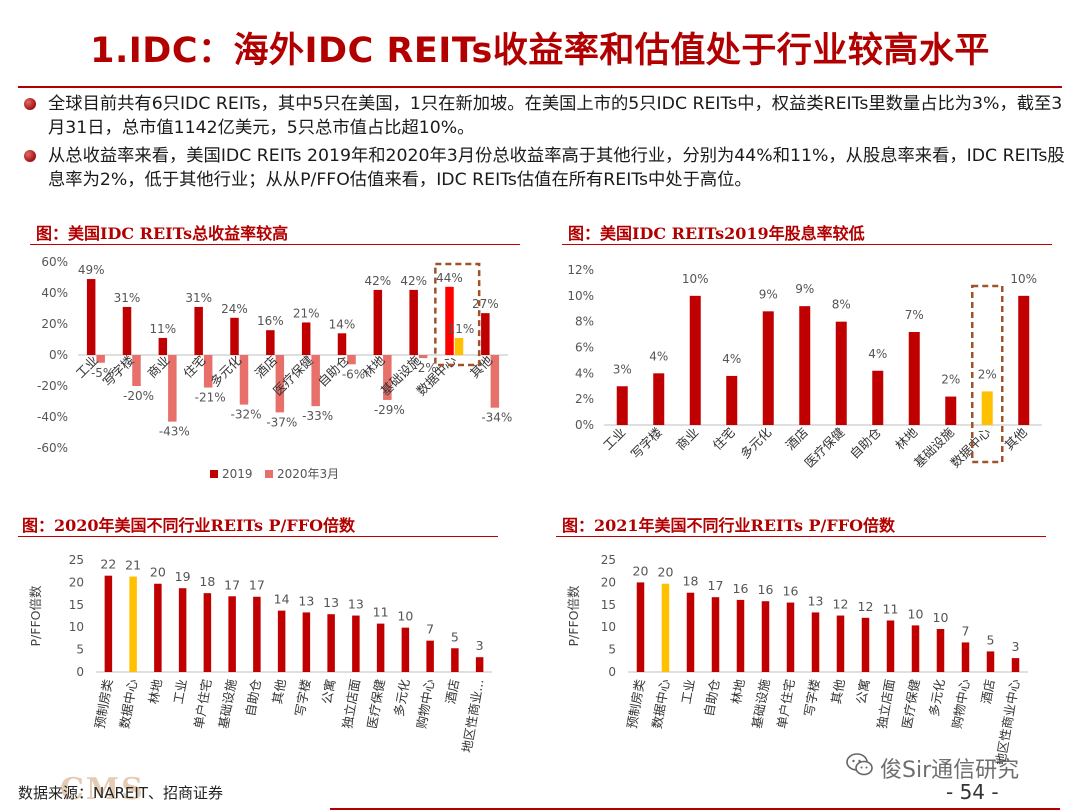 Image resolution: width=1080 pixels, height=812 pixels. Describe the element at coordinates (584, 425) in the screenshot. I see `y-tick-label: 0%` at that location.